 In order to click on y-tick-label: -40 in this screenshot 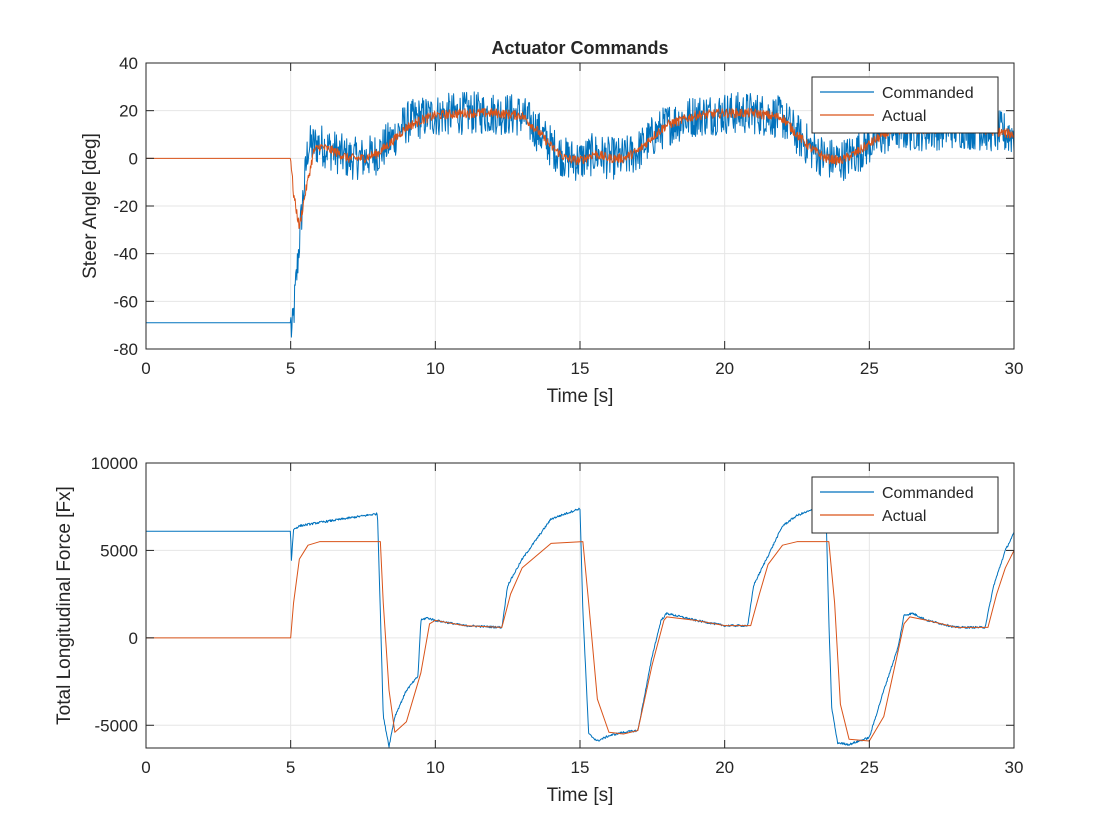, I will do `click(125, 254)`.